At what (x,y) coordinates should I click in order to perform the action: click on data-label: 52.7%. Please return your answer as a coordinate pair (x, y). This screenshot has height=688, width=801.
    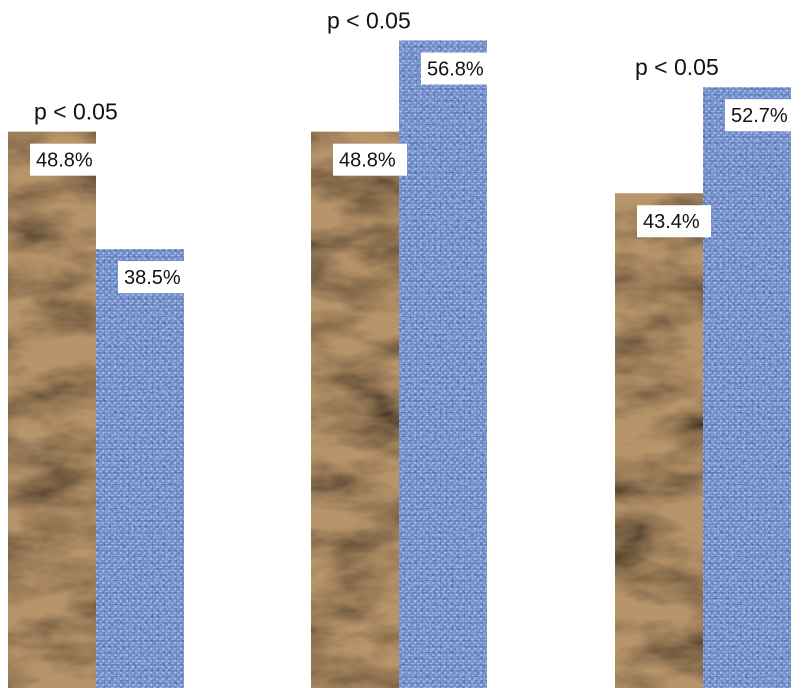
    Looking at the image, I should click on (759, 116).